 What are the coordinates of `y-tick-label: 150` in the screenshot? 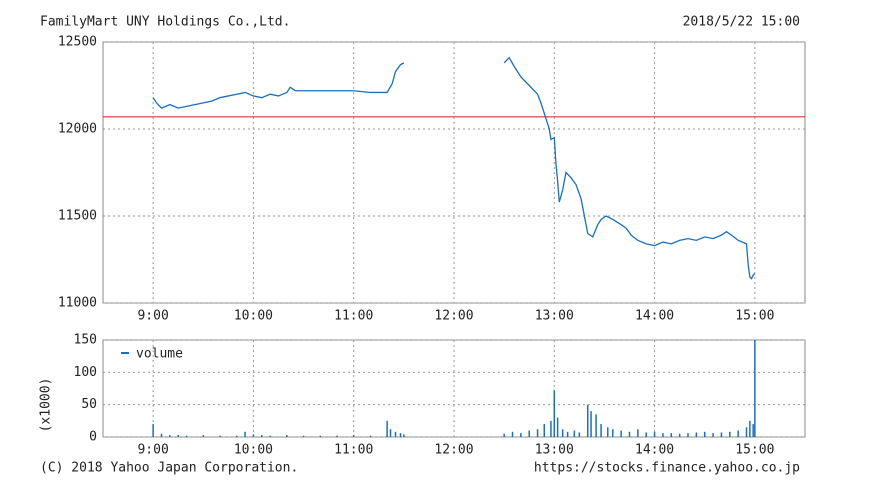 It's located at (85, 340).